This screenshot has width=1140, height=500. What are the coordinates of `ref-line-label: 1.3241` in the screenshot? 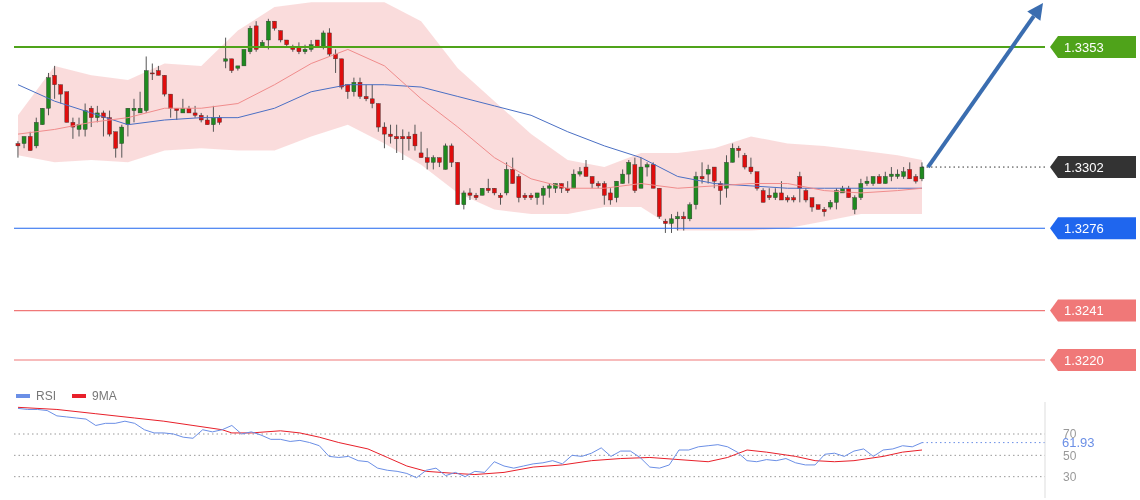 It's located at (1084, 311).